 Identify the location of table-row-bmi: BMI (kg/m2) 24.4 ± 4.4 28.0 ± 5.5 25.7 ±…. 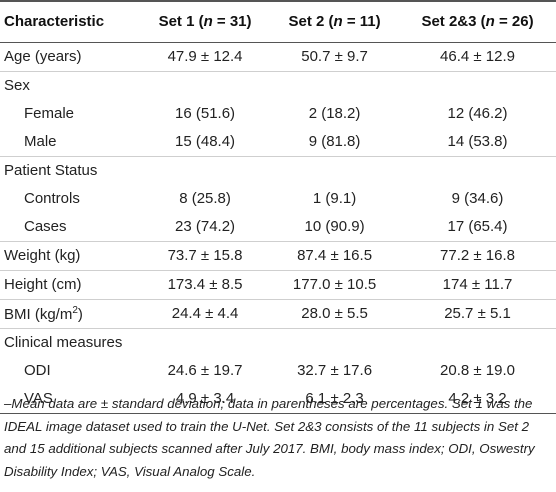
(278, 314).